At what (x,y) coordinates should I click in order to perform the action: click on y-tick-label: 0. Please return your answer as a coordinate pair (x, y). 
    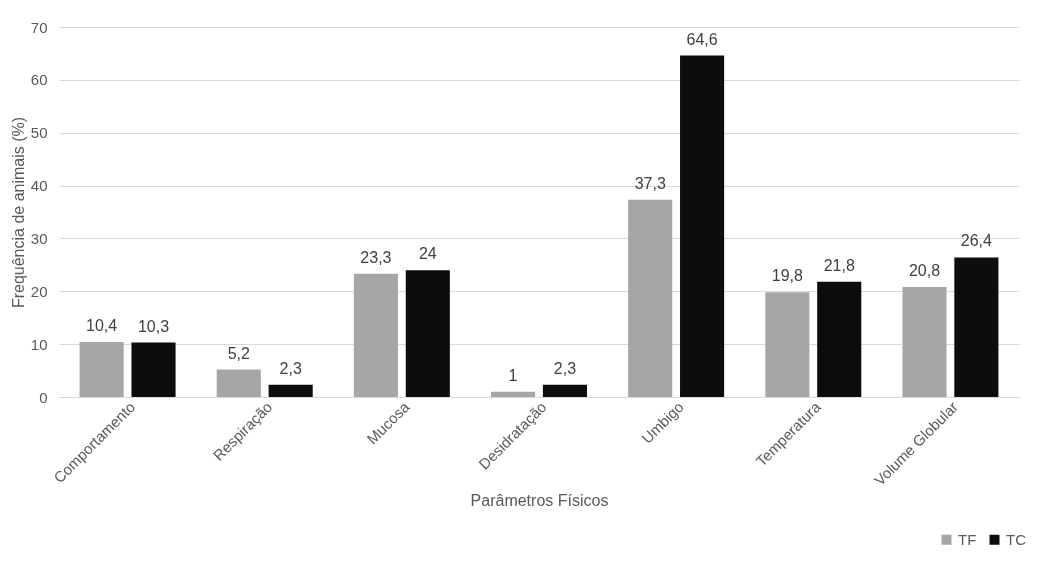
    Looking at the image, I should click on (43, 397).